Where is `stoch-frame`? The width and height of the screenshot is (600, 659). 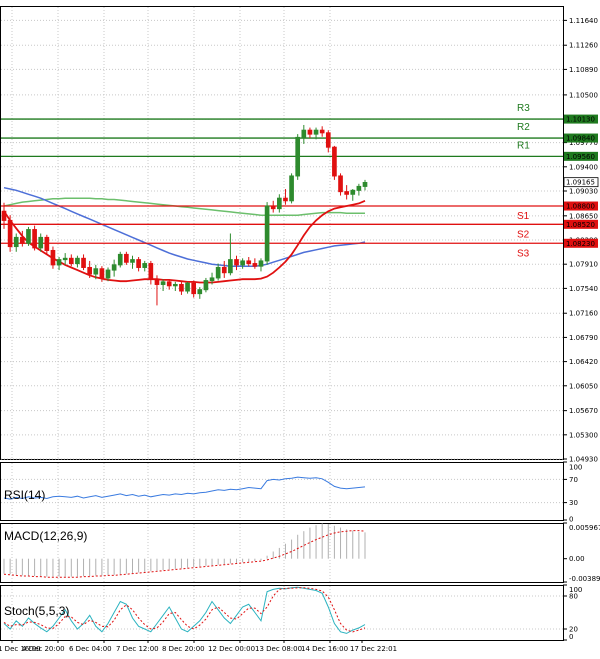 stoch-frame is located at coordinates (282, 613).